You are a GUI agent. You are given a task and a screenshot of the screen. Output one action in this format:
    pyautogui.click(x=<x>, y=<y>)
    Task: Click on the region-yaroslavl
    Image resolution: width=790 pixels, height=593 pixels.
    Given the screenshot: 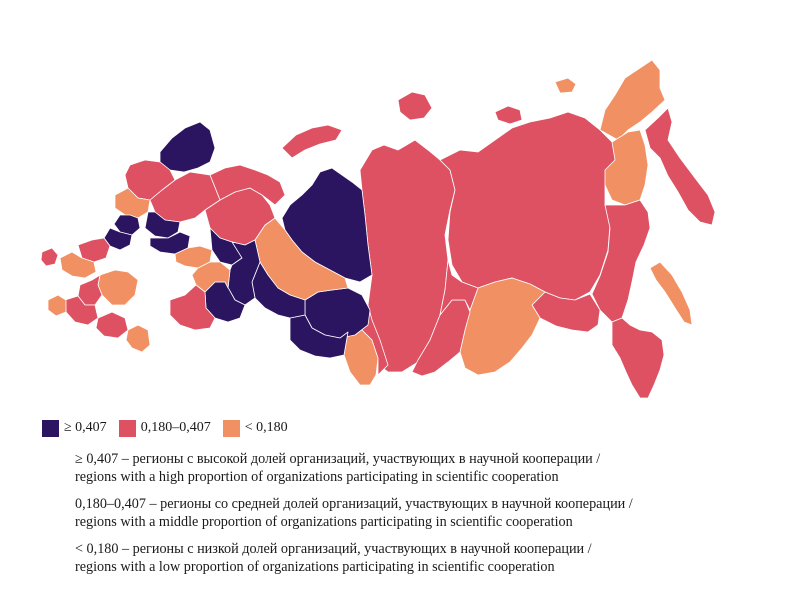 What is the action you would take?
    pyautogui.click(x=127, y=225)
    